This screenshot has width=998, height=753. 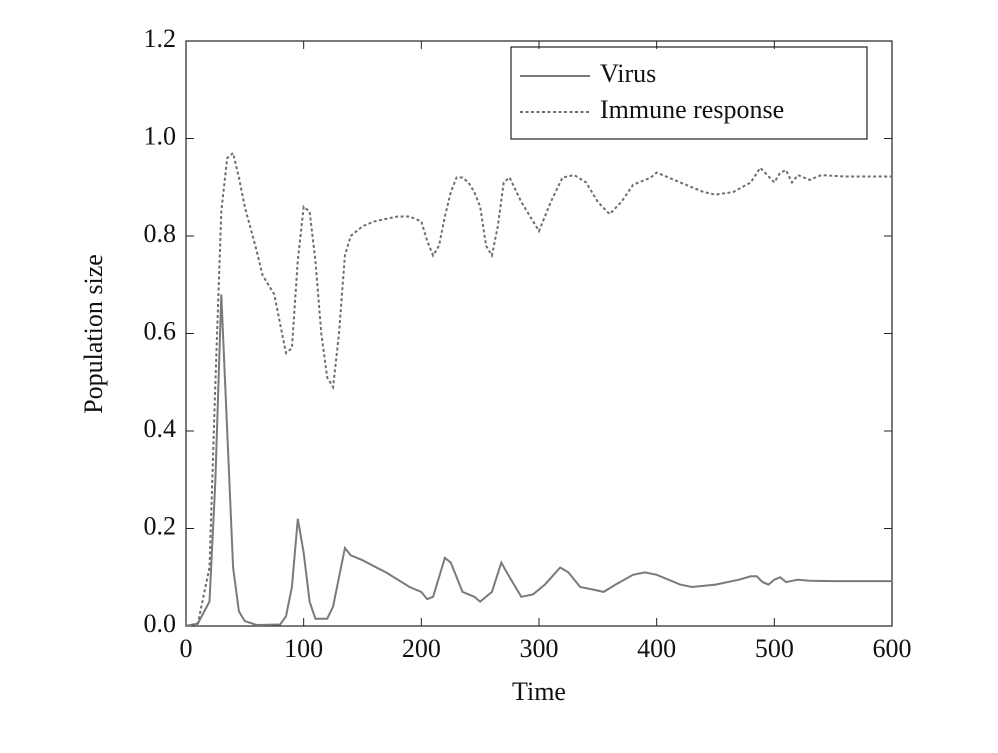 What do you see at coordinates (186, 648) in the screenshot?
I see `x-tick-label: 0` at bounding box center [186, 648].